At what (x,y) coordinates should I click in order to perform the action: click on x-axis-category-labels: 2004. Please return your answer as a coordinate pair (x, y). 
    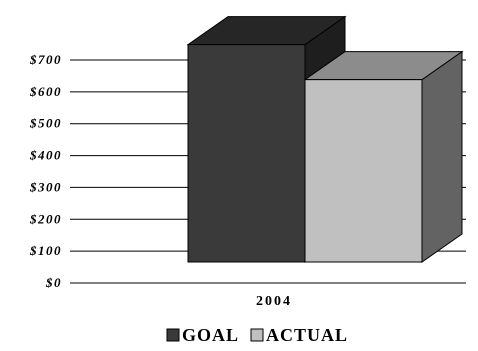
    Looking at the image, I should click on (274, 301).